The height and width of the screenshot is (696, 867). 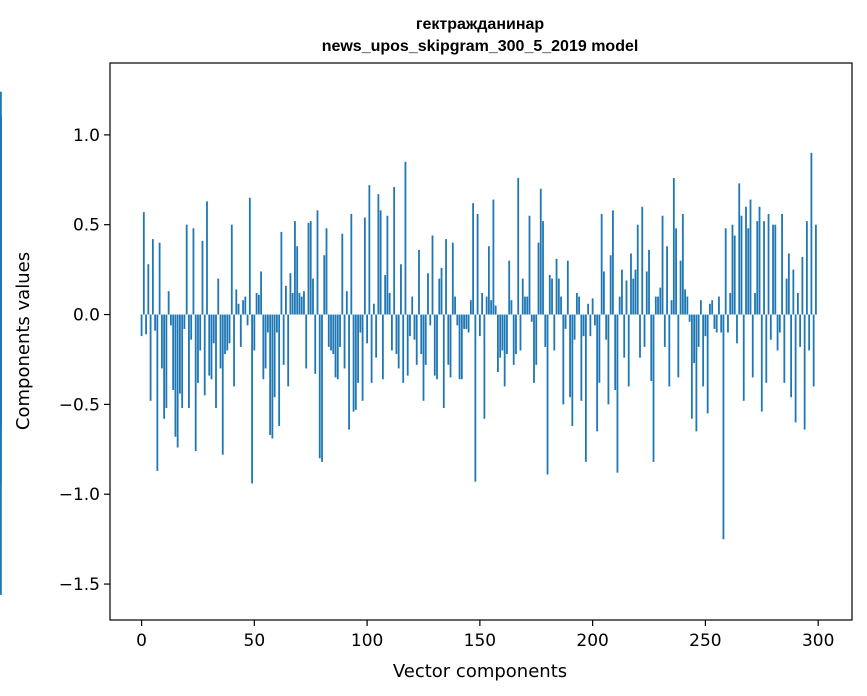 I want to click on x-tick-label-0: 0, so click(x=141, y=641).